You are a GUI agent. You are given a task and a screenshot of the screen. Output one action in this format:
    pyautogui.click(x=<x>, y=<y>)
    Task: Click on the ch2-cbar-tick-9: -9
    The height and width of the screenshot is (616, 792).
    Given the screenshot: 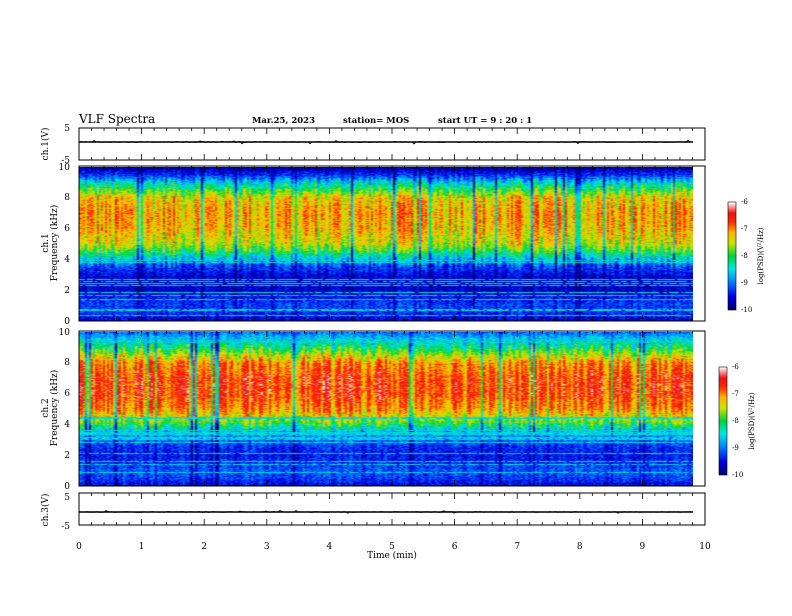 What is the action you would take?
    pyautogui.click(x=735, y=448)
    